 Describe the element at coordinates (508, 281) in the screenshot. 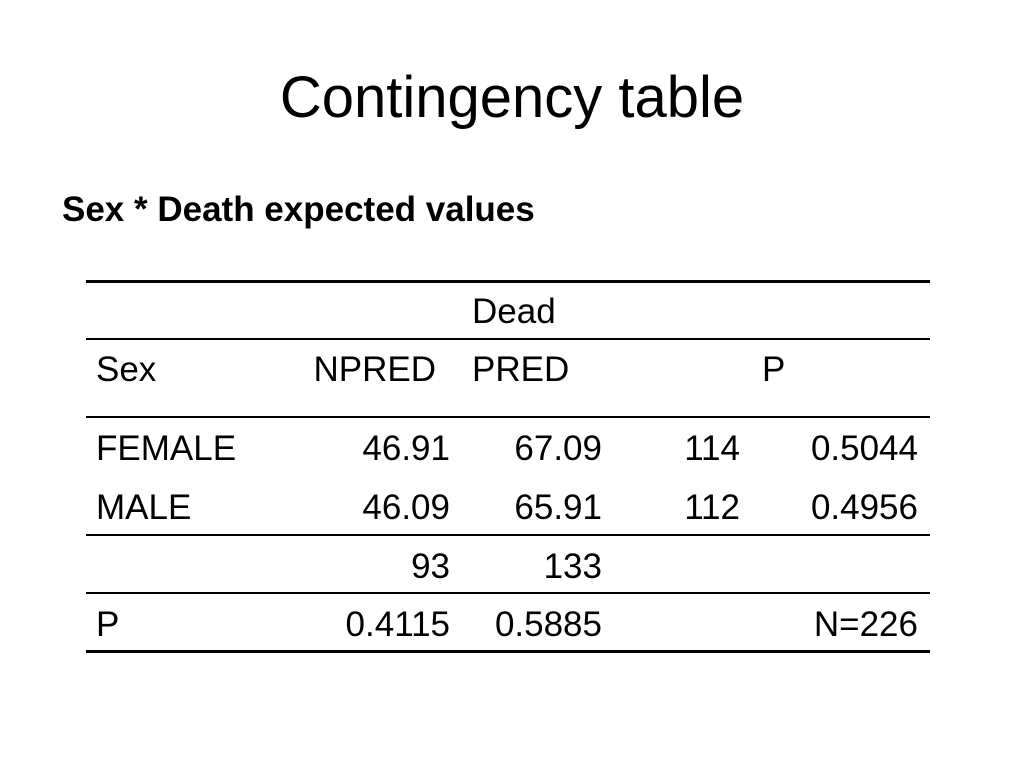

I see `table-top-rule` at that location.